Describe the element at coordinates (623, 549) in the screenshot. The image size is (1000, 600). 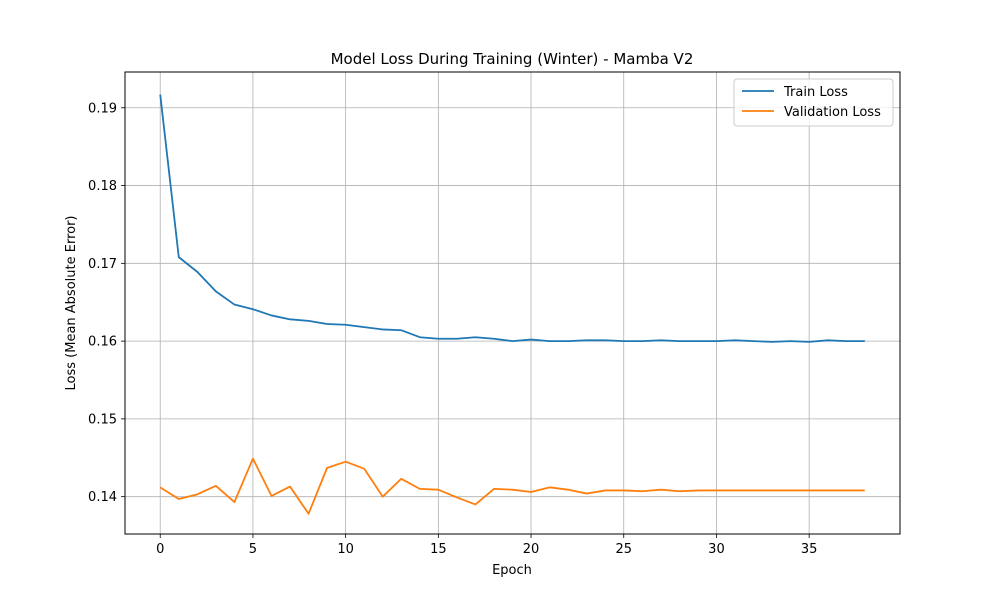
I see `x-tick-label: 25` at that location.